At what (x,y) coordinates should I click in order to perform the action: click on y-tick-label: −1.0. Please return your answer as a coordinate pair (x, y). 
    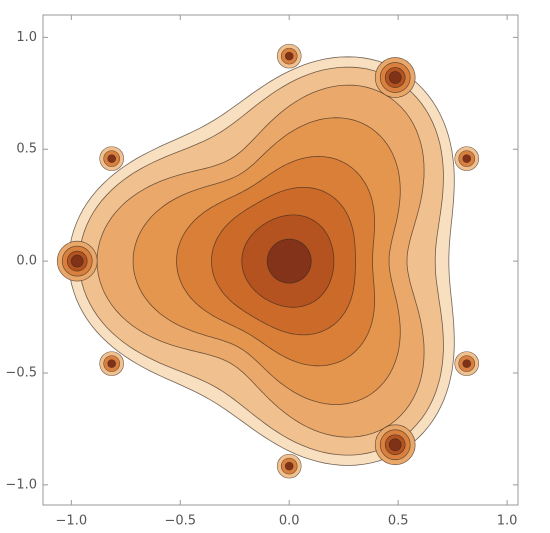
    Looking at the image, I should click on (21, 484).